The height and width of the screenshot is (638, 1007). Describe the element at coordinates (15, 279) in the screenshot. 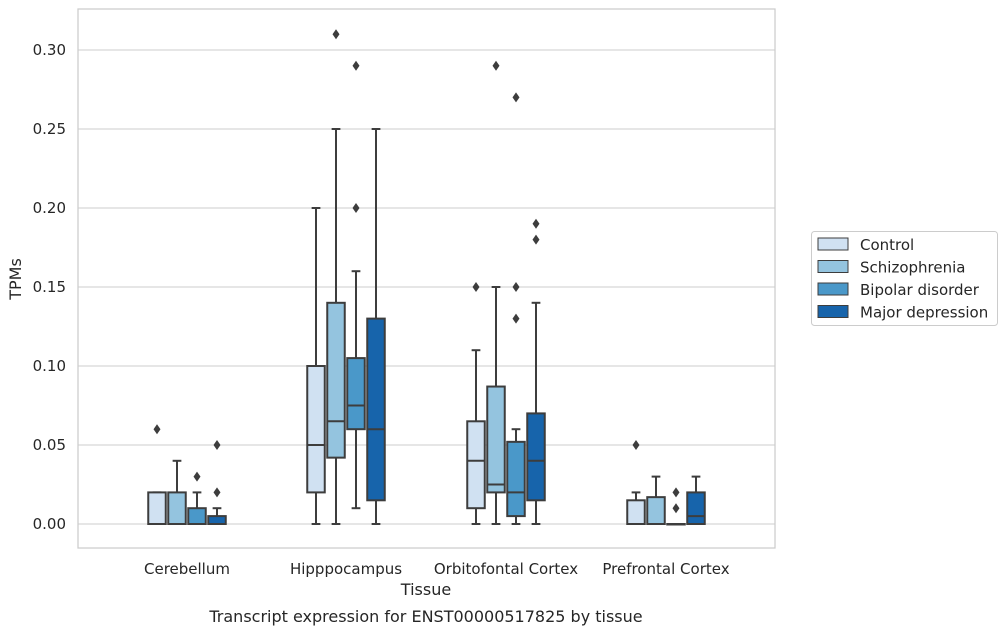

I see `y-axis-label: TPMs` at that location.